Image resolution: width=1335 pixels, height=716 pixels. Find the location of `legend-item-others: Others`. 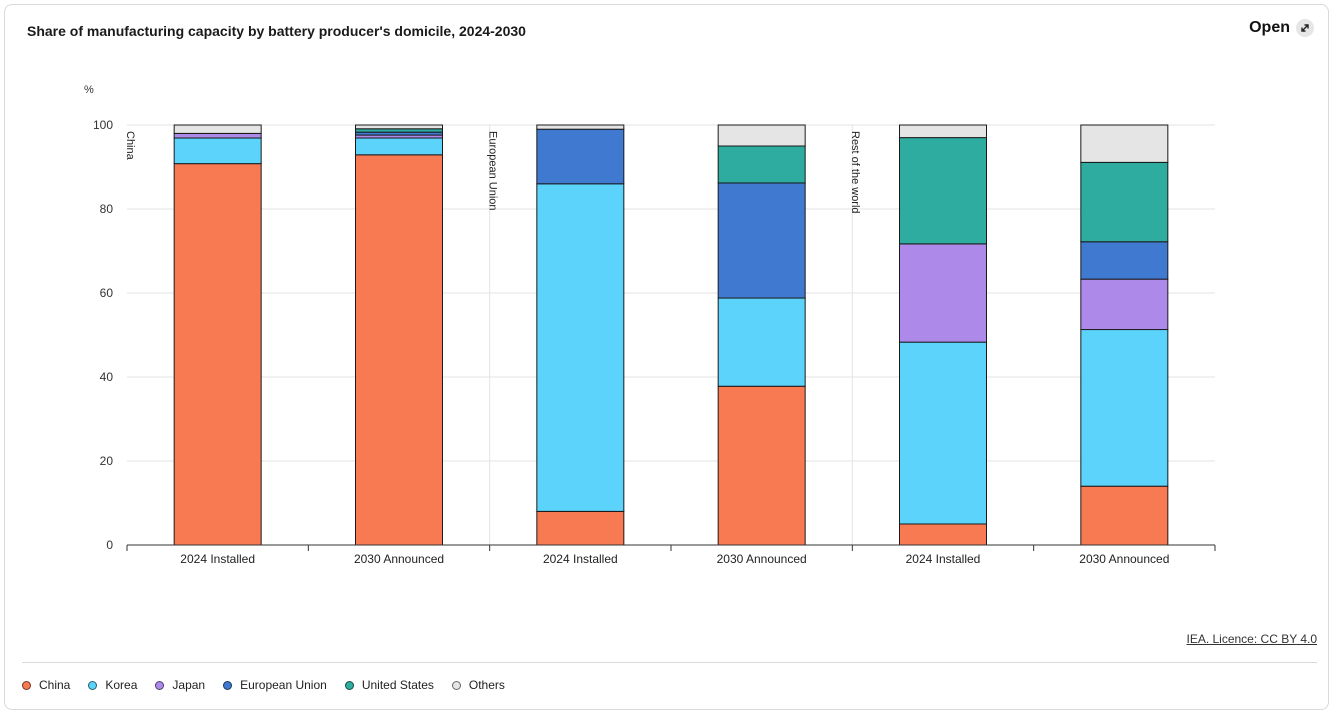

legend-item-others: Others is located at coordinates (478, 685).